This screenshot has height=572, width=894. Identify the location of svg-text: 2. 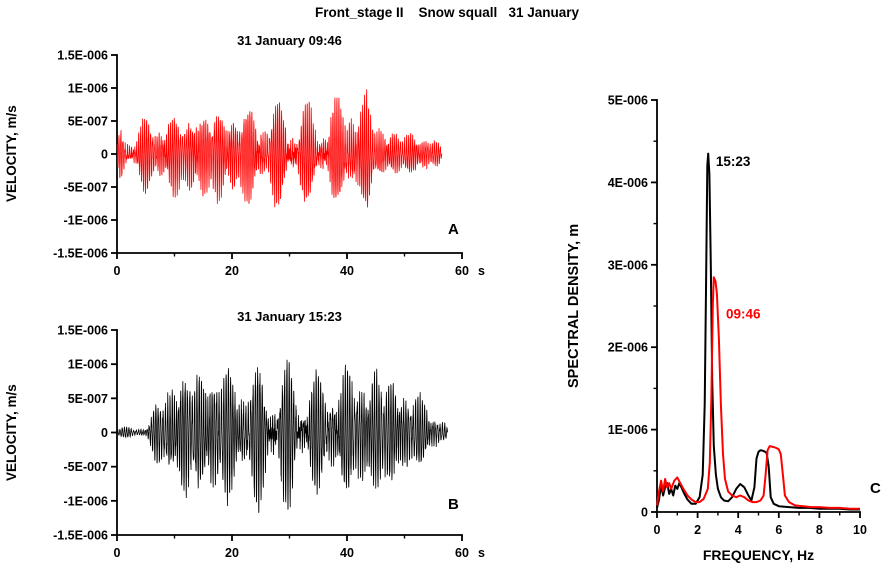
(697, 530).